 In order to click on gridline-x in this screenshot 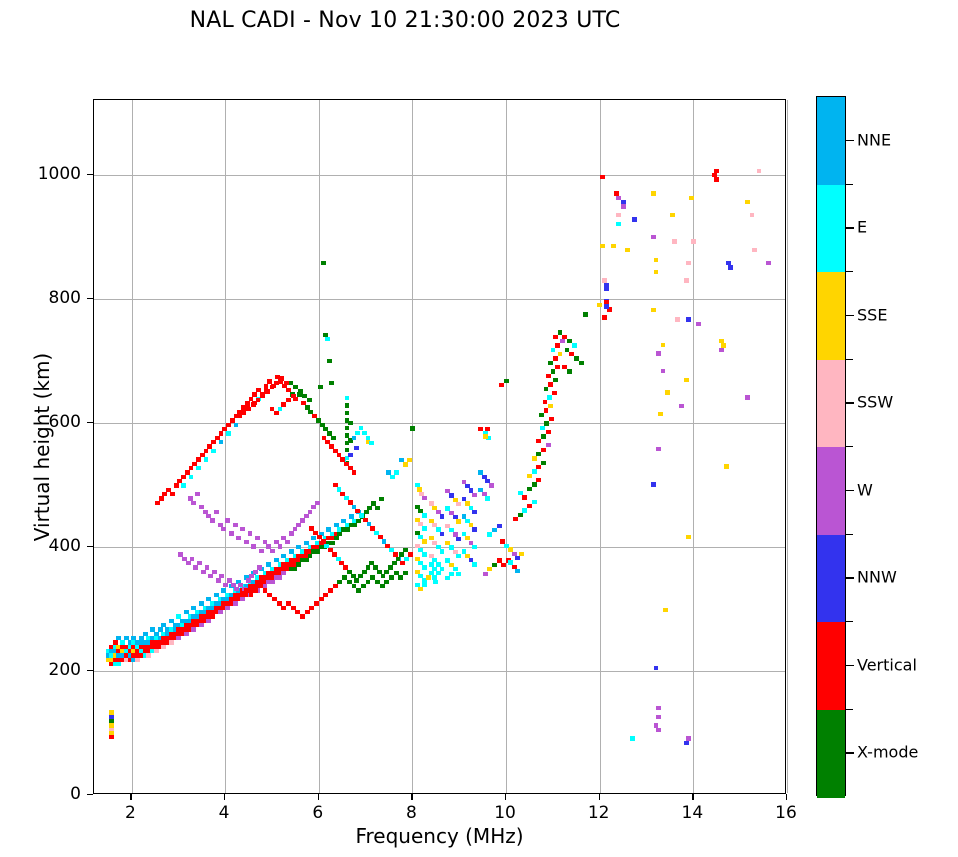, I will do `click(507, 446)`.